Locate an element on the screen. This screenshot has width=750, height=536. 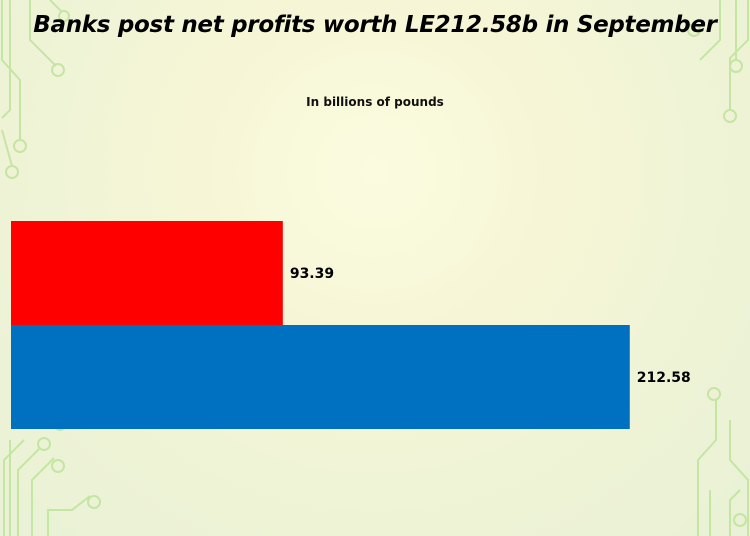
bar-1-value-label: 93.39 is located at coordinates (312, 274).